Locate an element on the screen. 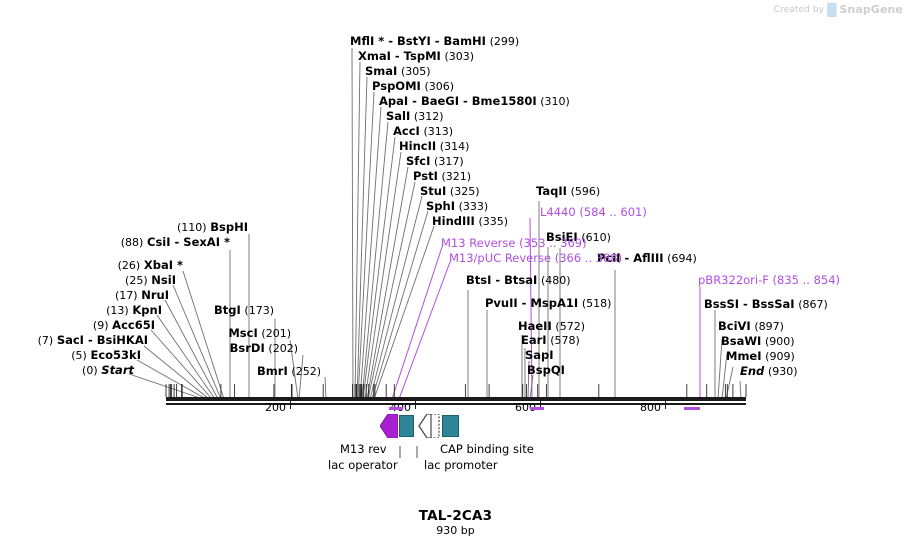  site-label: (9) Acc65I is located at coordinates (124, 325).